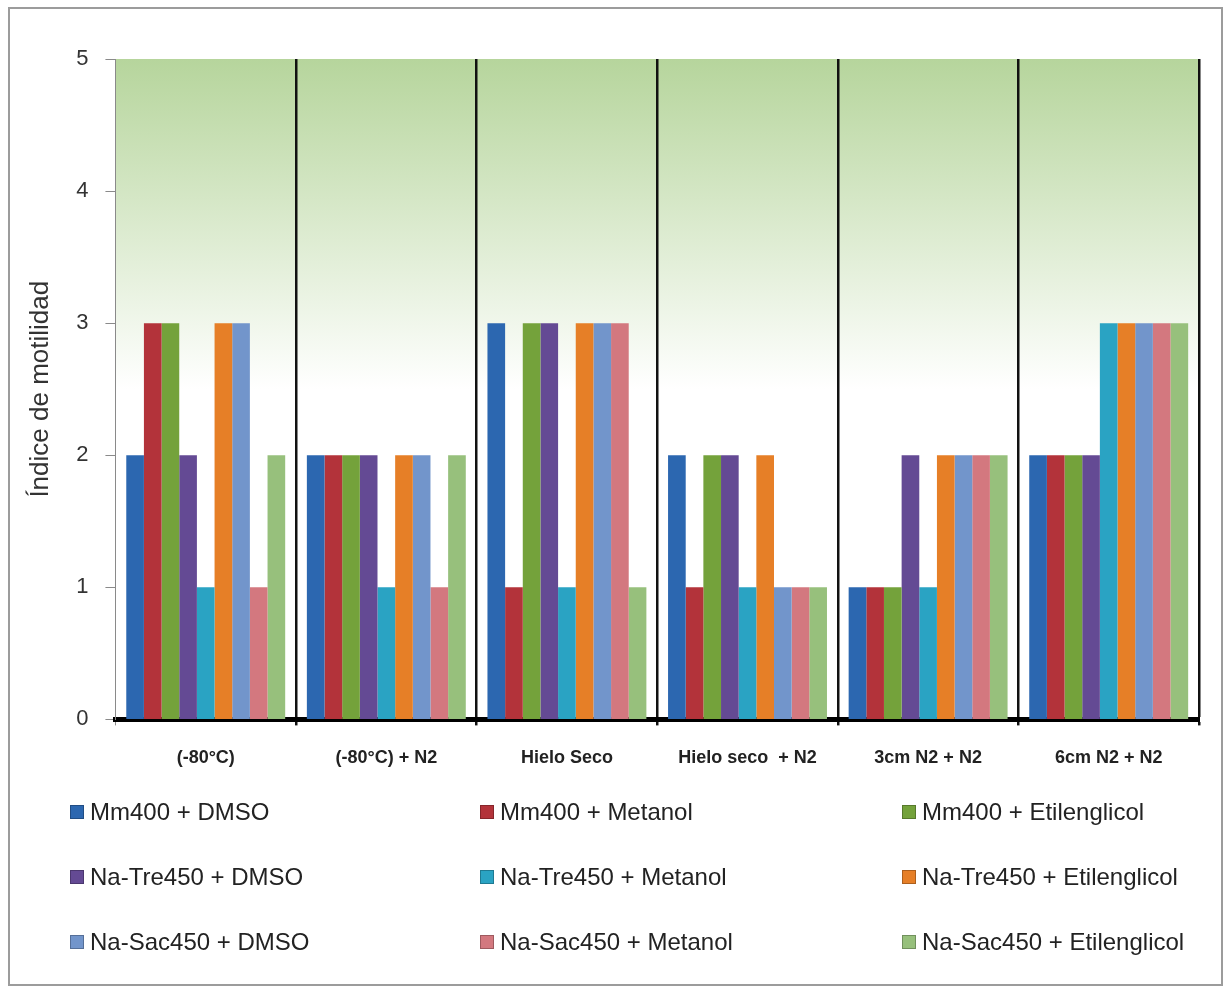 The image size is (1229, 988). I want to click on legend-label: Na-Sac450 + Metanol, so click(616, 941).